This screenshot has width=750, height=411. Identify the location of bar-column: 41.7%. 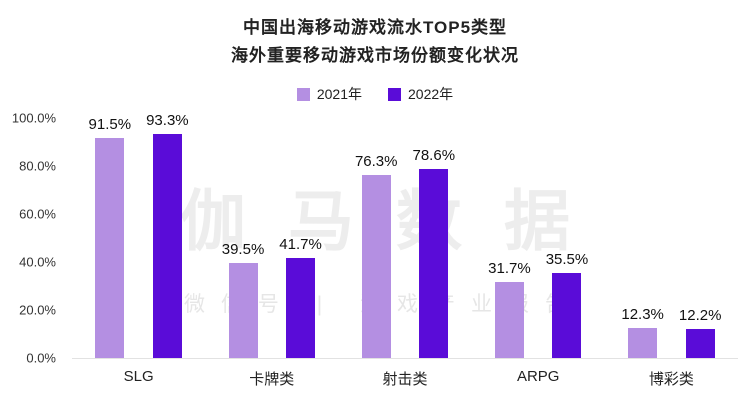
(300, 297).